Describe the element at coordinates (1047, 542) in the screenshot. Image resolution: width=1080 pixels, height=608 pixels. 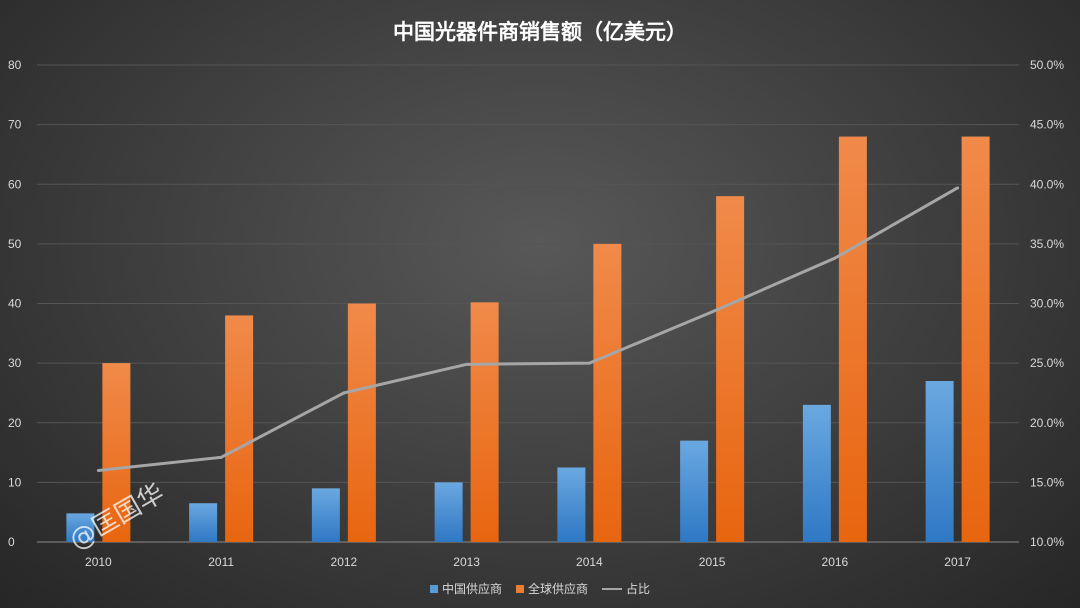
I see `y2-tick-label: 10.0%` at that location.